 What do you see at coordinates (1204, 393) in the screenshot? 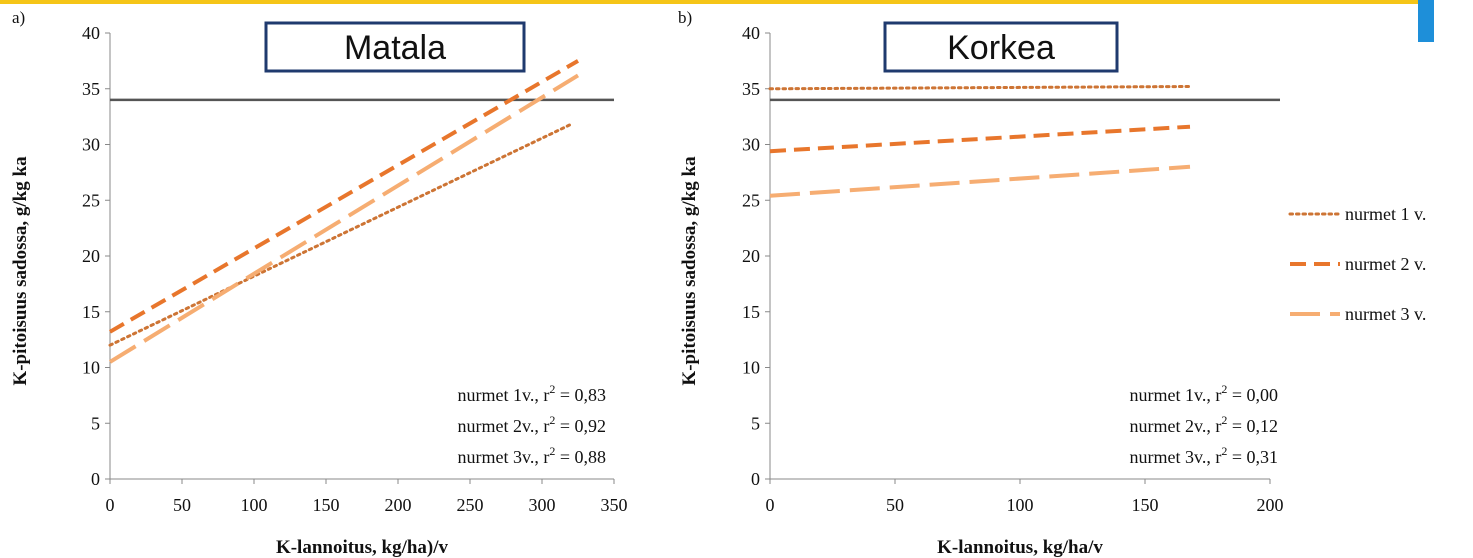
I see `r2-annotation: nurmet 1v., r2 = 0,00` at bounding box center [1204, 393].